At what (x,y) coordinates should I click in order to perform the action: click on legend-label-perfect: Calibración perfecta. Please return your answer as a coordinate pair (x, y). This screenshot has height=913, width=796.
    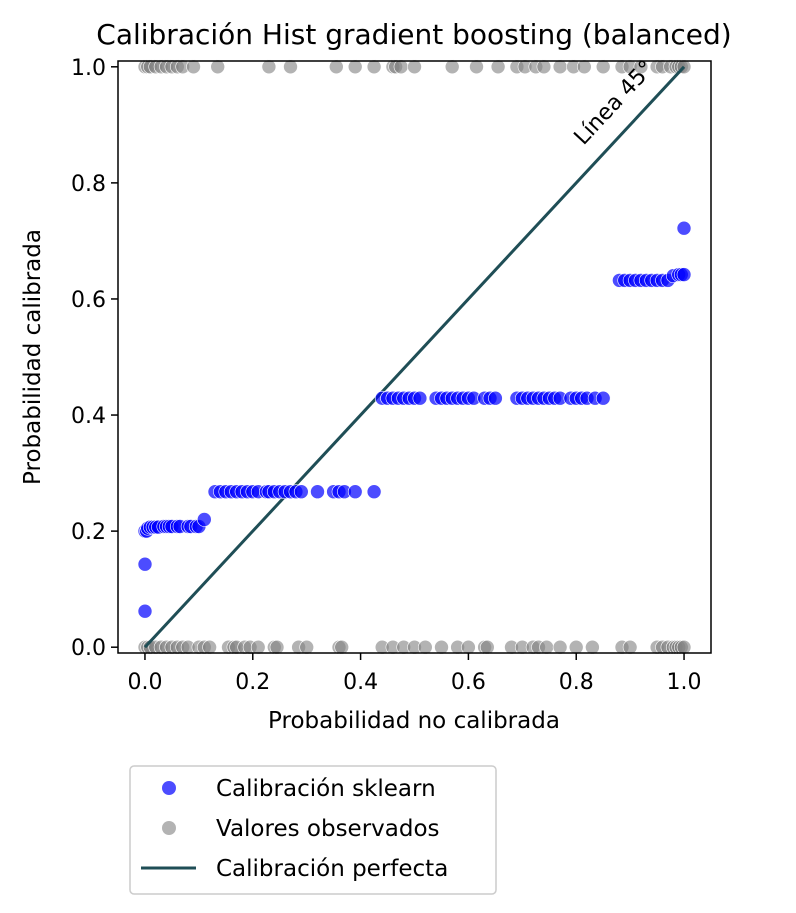
    Looking at the image, I should click on (332, 869).